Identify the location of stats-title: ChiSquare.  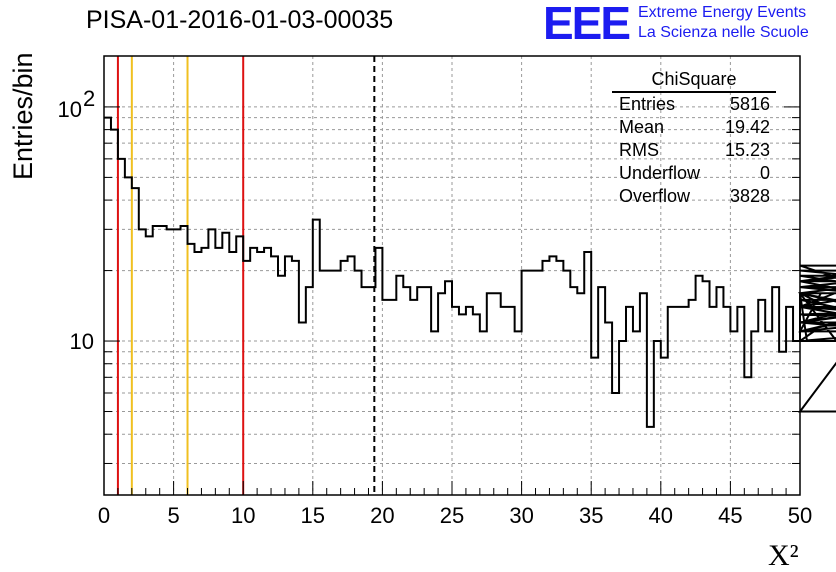
(693, 79).